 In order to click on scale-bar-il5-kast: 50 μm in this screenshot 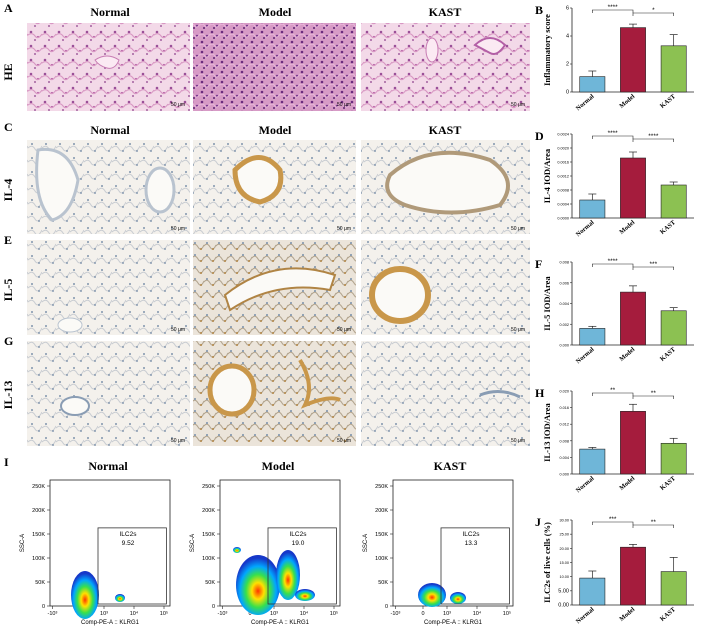, I will do `click(518, 330)`.